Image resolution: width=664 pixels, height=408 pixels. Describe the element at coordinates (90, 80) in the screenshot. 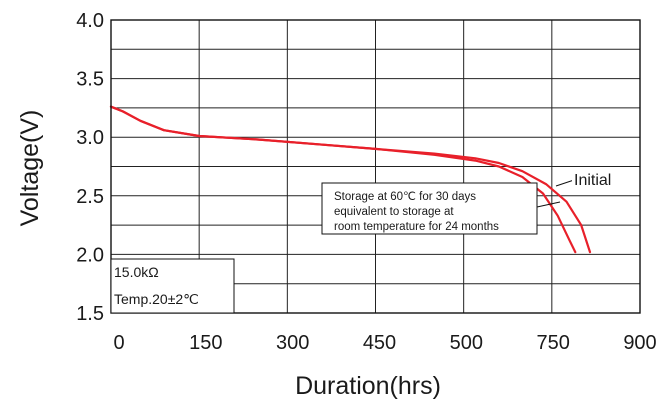

I see `y-tick-label: 3.5` at that location.